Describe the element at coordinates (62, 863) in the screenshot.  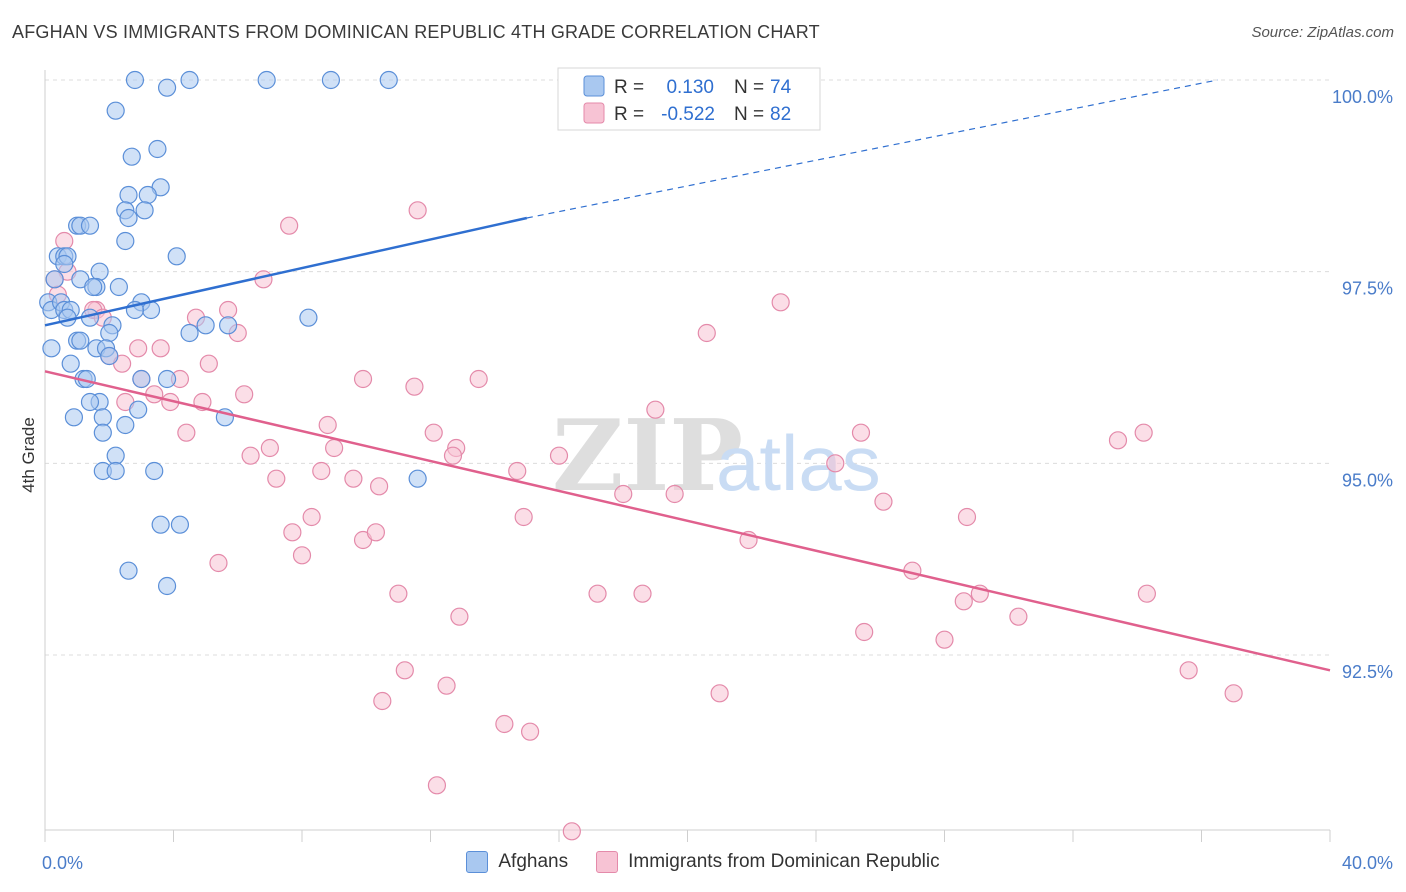
I see `x-tick-label-0: 0.0%` at that location.